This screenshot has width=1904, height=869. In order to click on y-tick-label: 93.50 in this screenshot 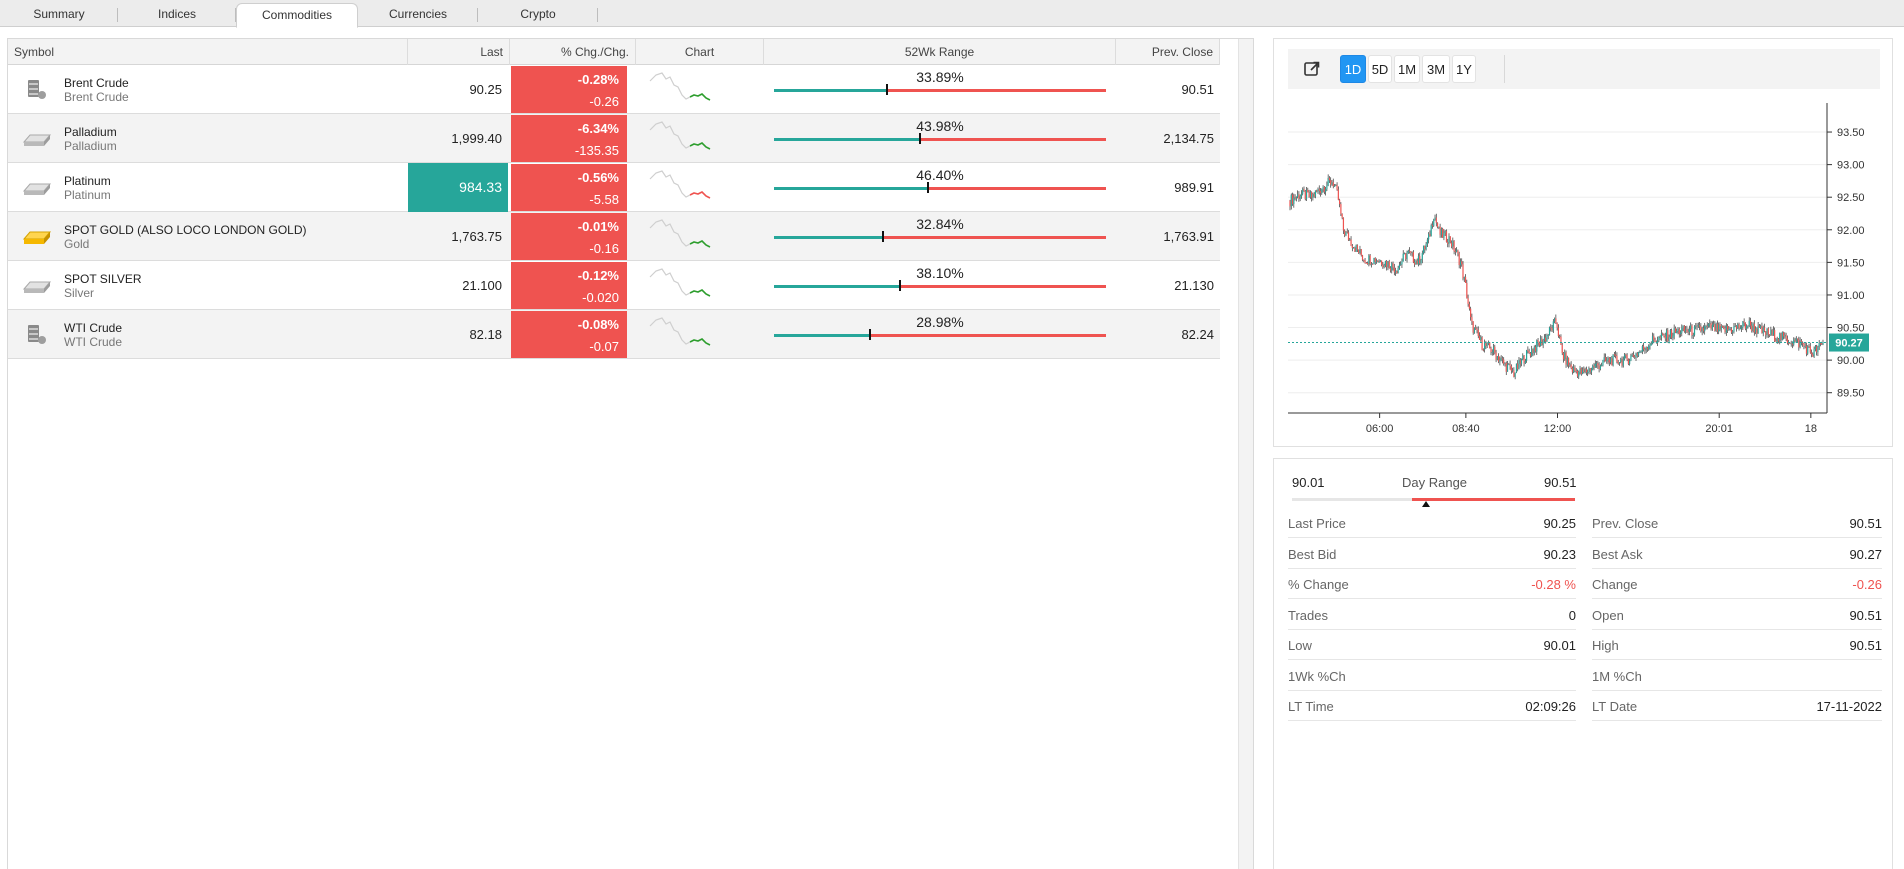, I will do `click(1851, 133)`.